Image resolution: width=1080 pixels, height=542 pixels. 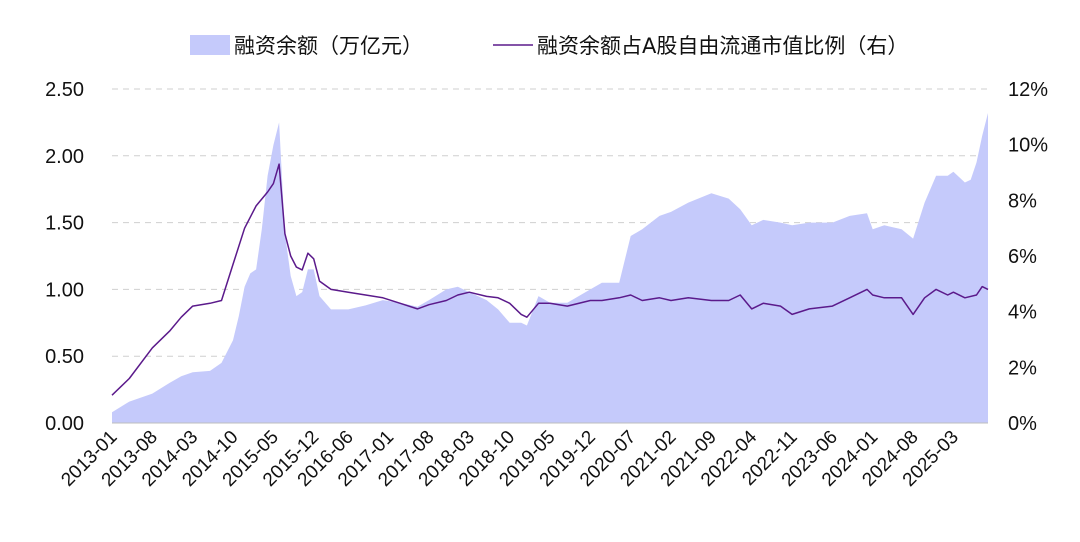 What do you see at coordinates (1022, 313) in the screenshot?
I see `y-right-tick-label: 4%` at bounding box center [1022, 313].